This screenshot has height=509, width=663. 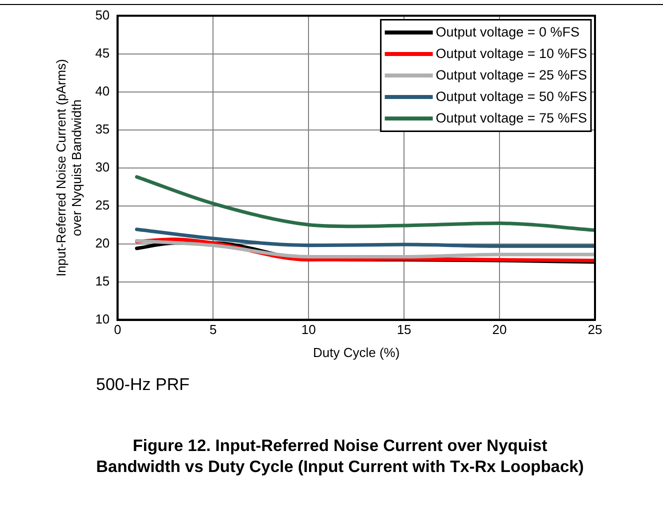 I want to click on legend-label: Output voltage = 50 %FS, so click(x=512, y=96).